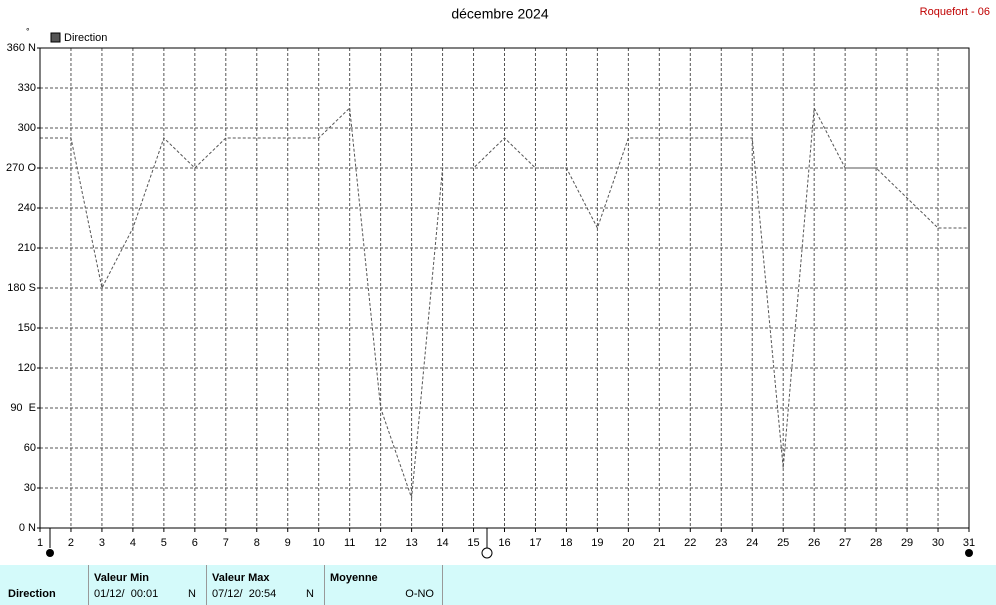 The width and height of the screenshot is (996, 605). What do you see at coordinates (126, 594) in the screenshot?
I see `min-date: 01/12/ 00:01` at bounding box center [126, 594].